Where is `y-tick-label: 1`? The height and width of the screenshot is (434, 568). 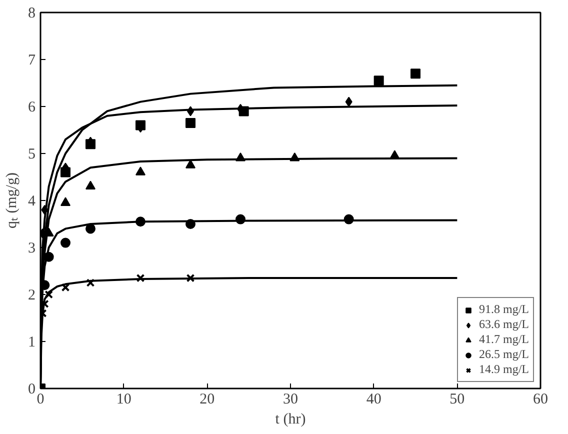
y-tick-label: 1 is located at coordinates (32, 342).